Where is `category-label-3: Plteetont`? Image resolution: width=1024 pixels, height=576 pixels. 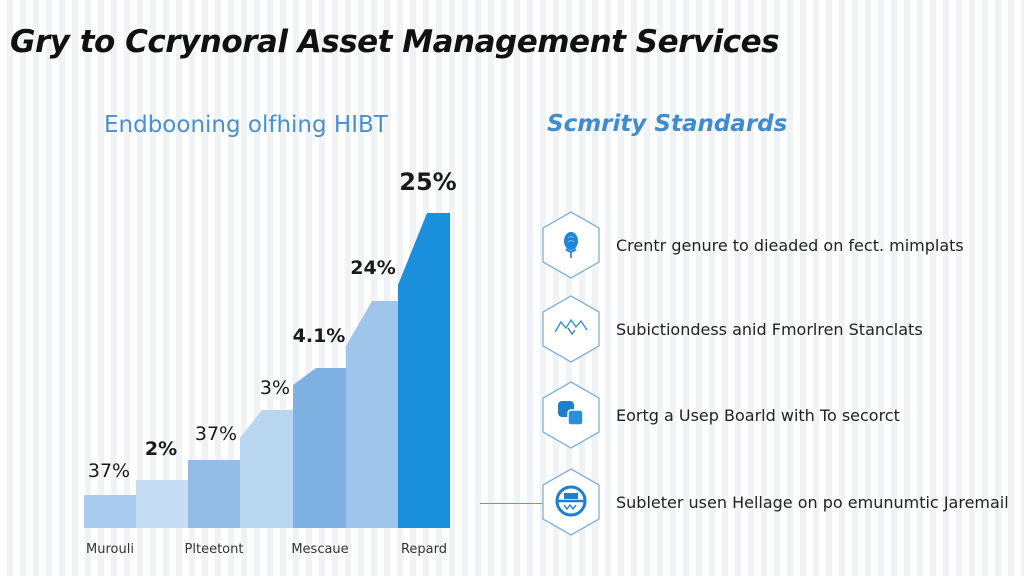 category-label-3: Plteetont is located at coordinates (214, 549).